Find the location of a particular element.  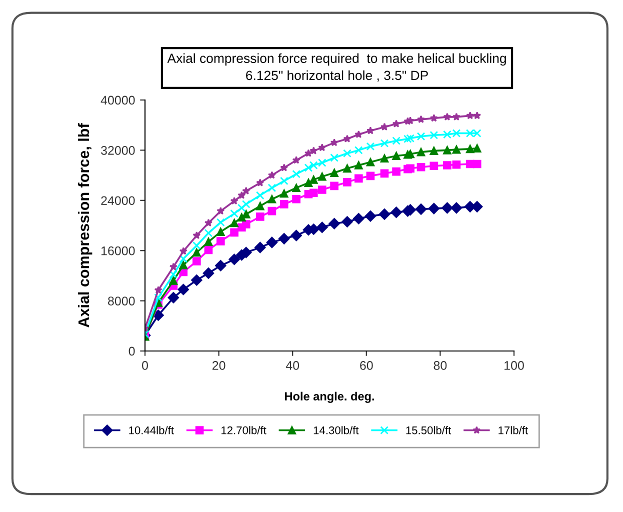

chart-title: Axial compression force required to make helical buckling 6.125" horizontal hole , 3.5" DP is located at coordinates (336, 67).